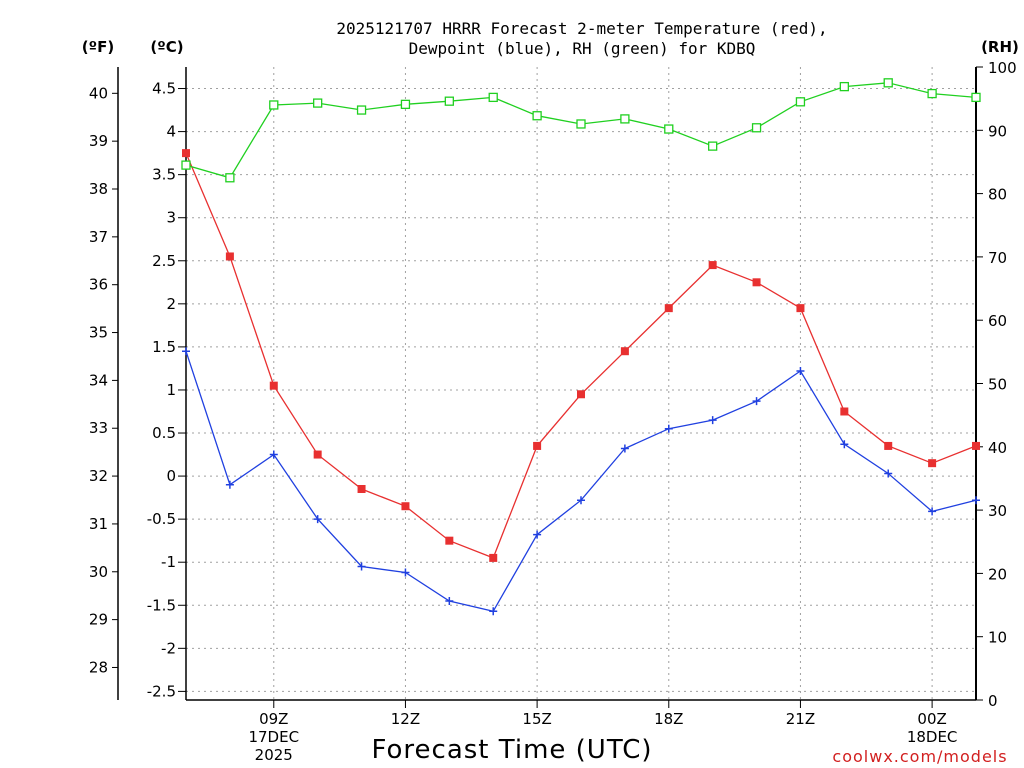 This screenshot has height=768, width=1024. What do you see at coordinates (919, 756) in the screenshot?
I see `credit-link: coolwx.com/models` at bounding box center [919, 756].